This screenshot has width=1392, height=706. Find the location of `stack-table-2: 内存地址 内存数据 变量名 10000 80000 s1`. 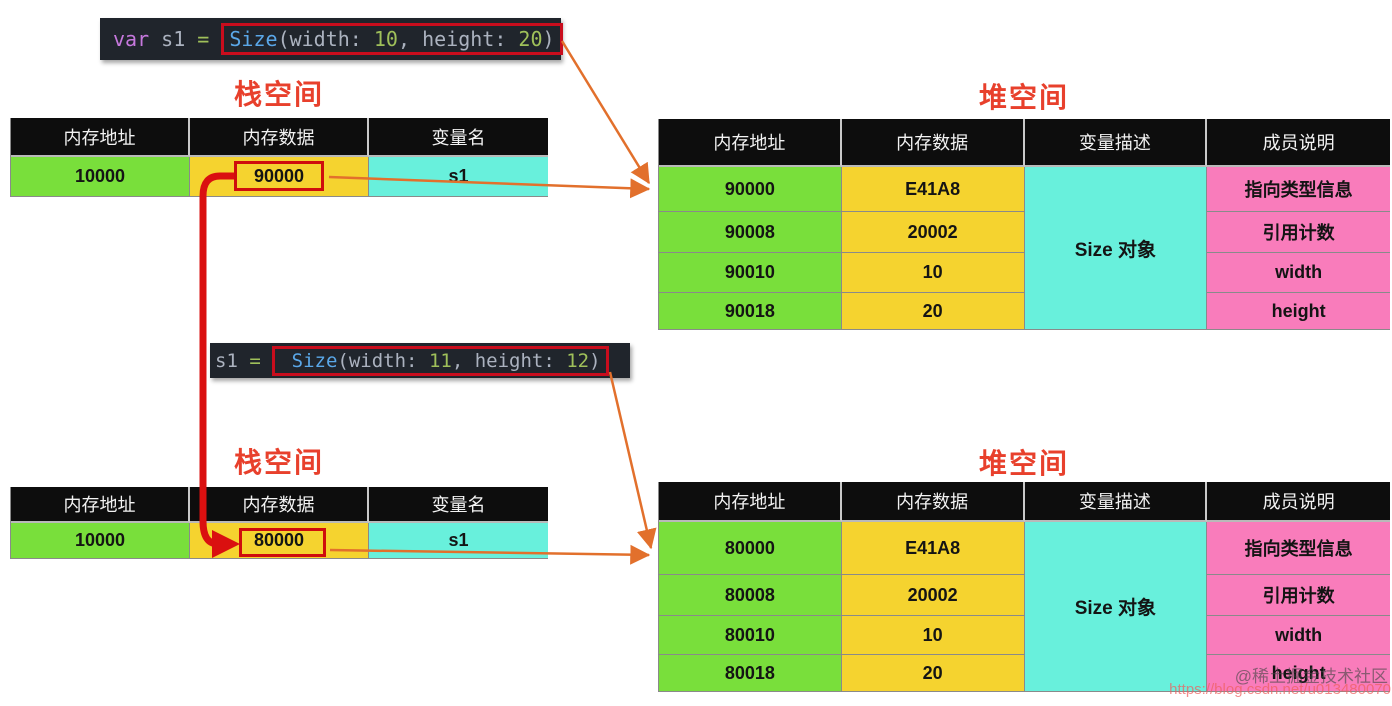

stack-table-2: 内存地址 内存数据 变量名 10000 80000 s1 is located at coordinates (279, 523).